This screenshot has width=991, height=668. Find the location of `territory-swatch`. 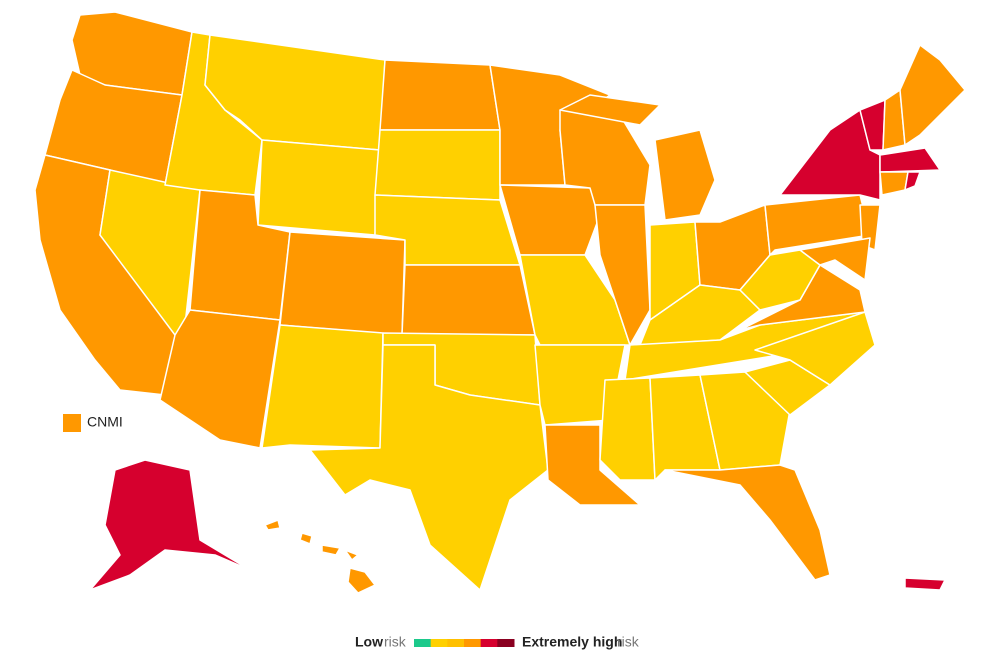

territory-swatch is located at coordinates (72, 423).